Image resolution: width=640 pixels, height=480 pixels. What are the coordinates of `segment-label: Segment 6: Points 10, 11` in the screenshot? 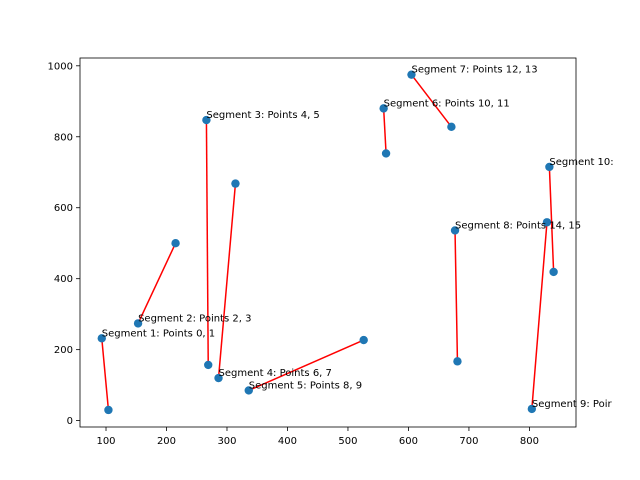 It's located at (447, 103).